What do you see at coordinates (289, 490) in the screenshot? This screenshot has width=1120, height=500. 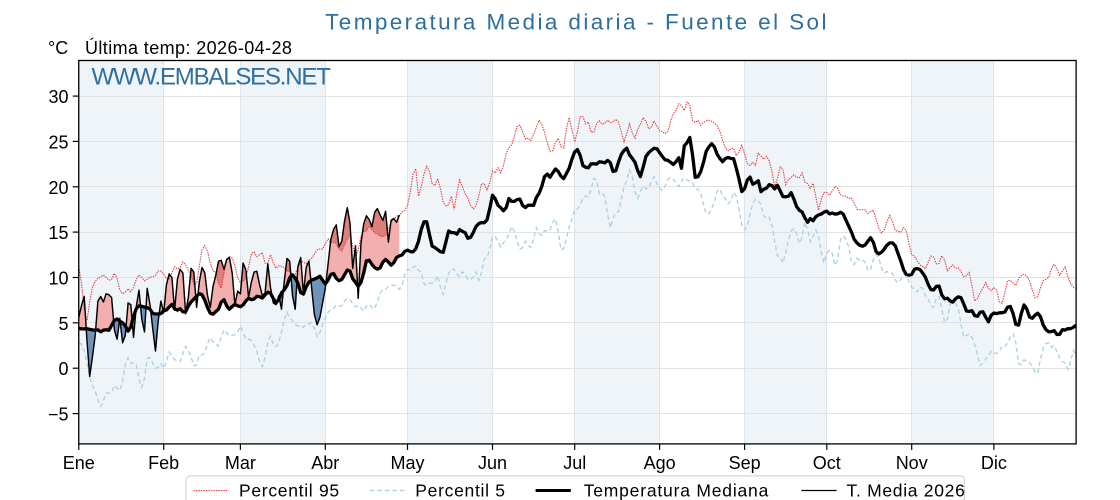 I see `svg-text: Percentil 95` at bounding box center [289, 490].